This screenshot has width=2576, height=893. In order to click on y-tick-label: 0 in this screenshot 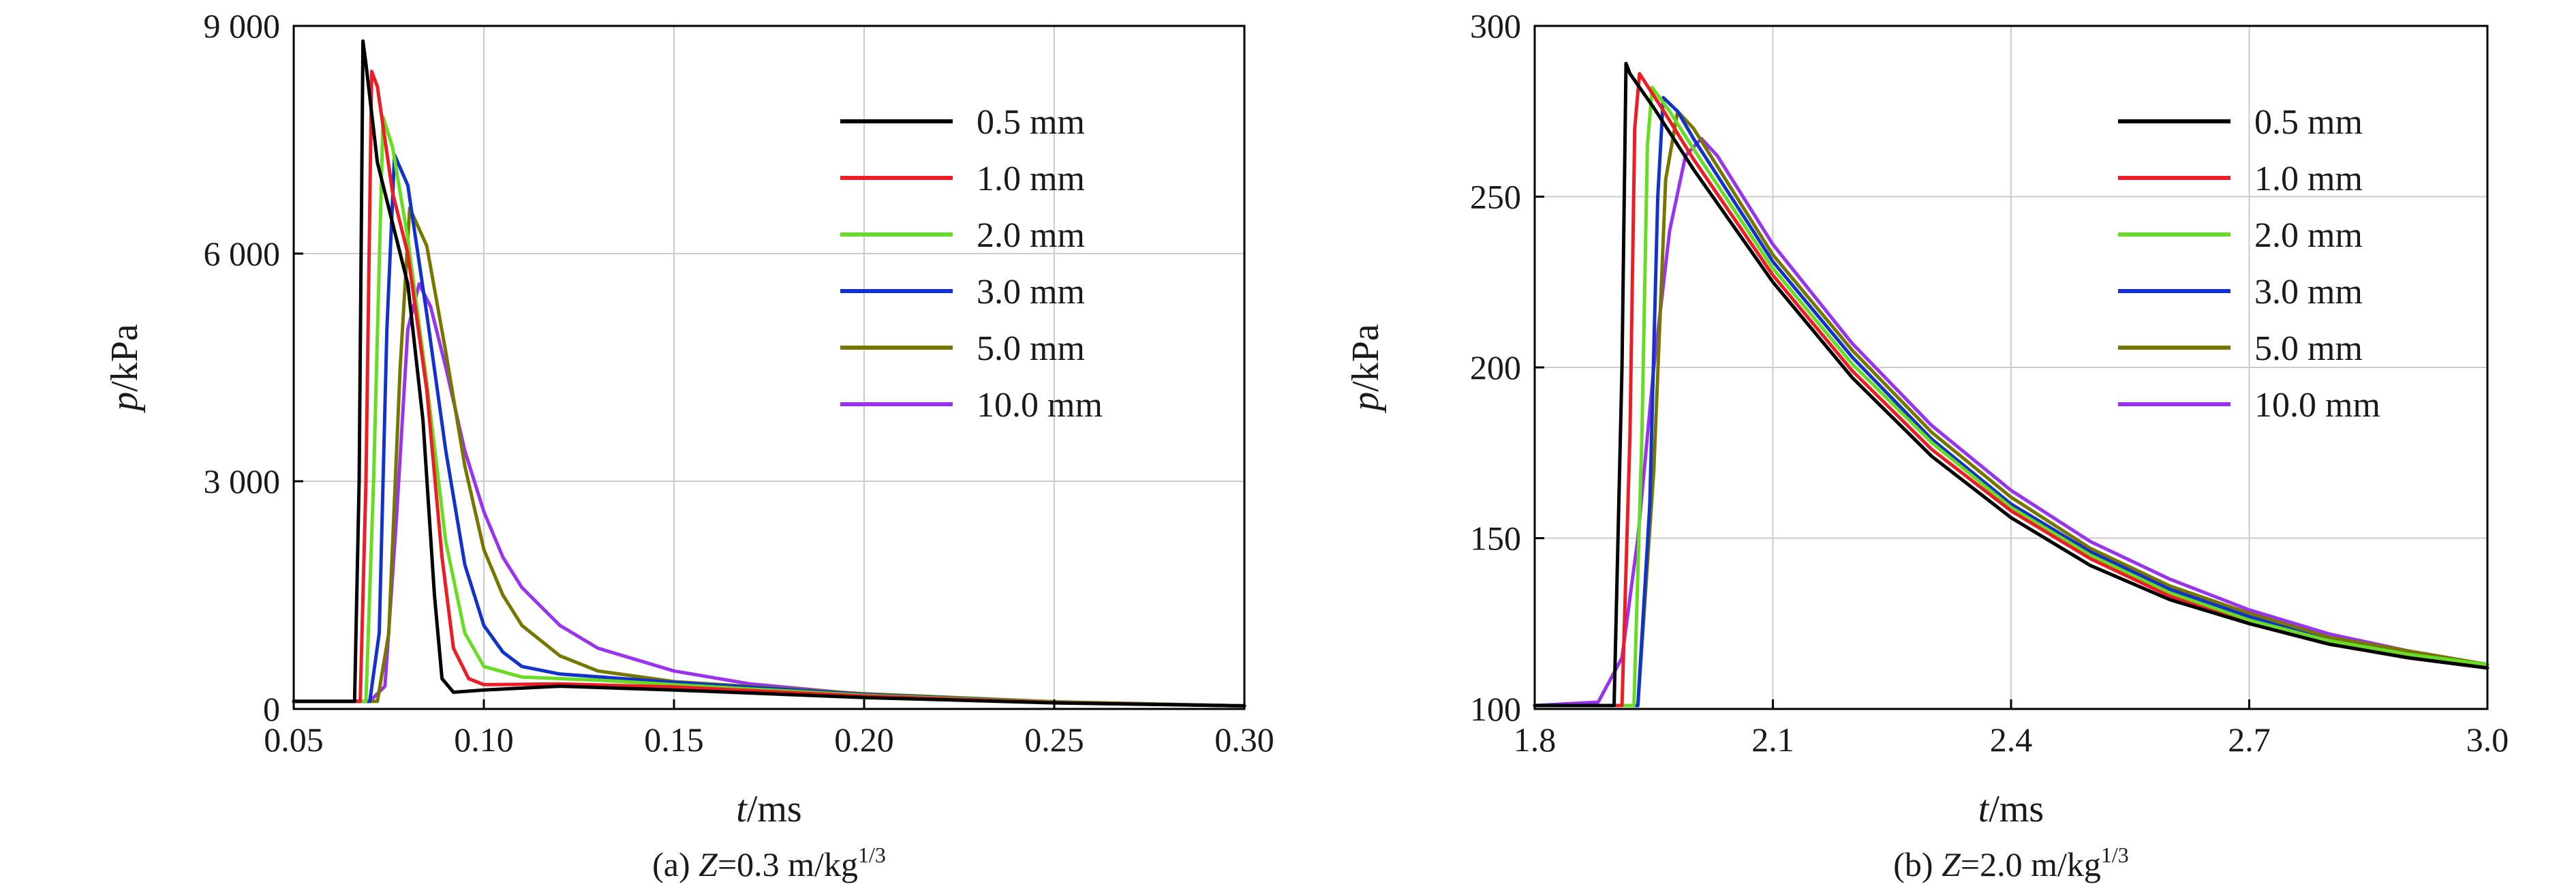, I will do `click(271, 709)`.